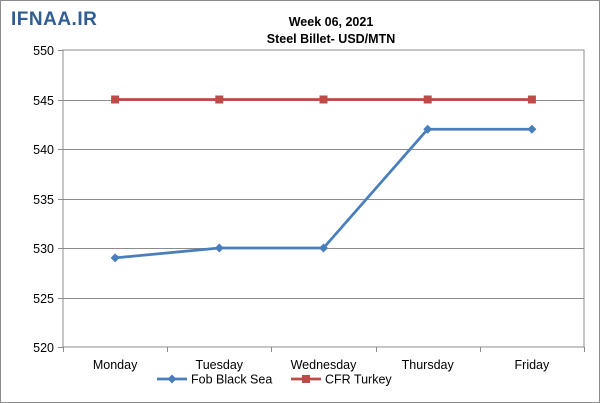  What do you see at coordinates (331, 22) in the screenshot?
I see `chart-title: Week 06, 2021` at bounding box center [331, 22].